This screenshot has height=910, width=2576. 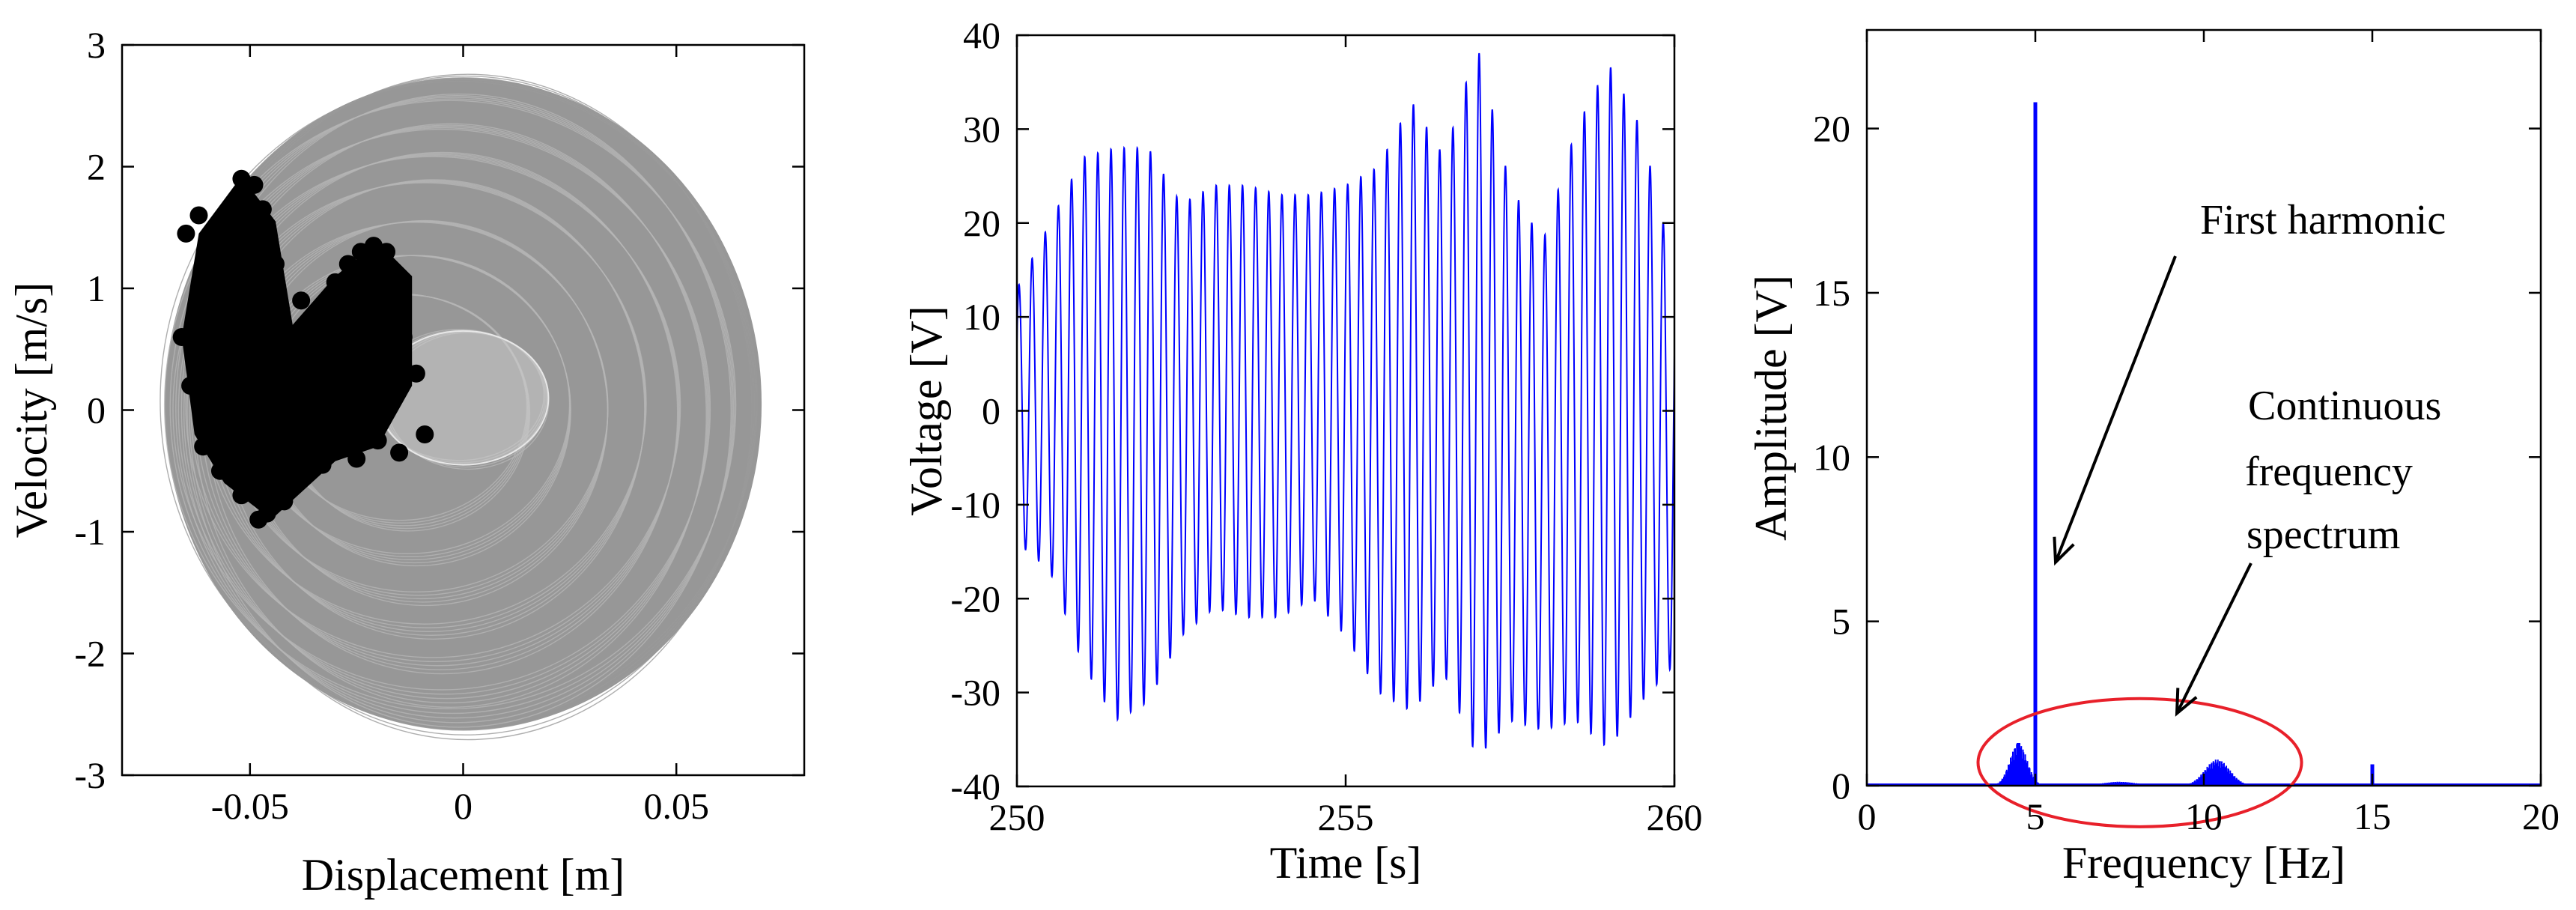 What do you see at coordinates (2186, 702) in the screenshot?
I see `annotation-arrow-continuous-head` at bounding box center [2186, 702].